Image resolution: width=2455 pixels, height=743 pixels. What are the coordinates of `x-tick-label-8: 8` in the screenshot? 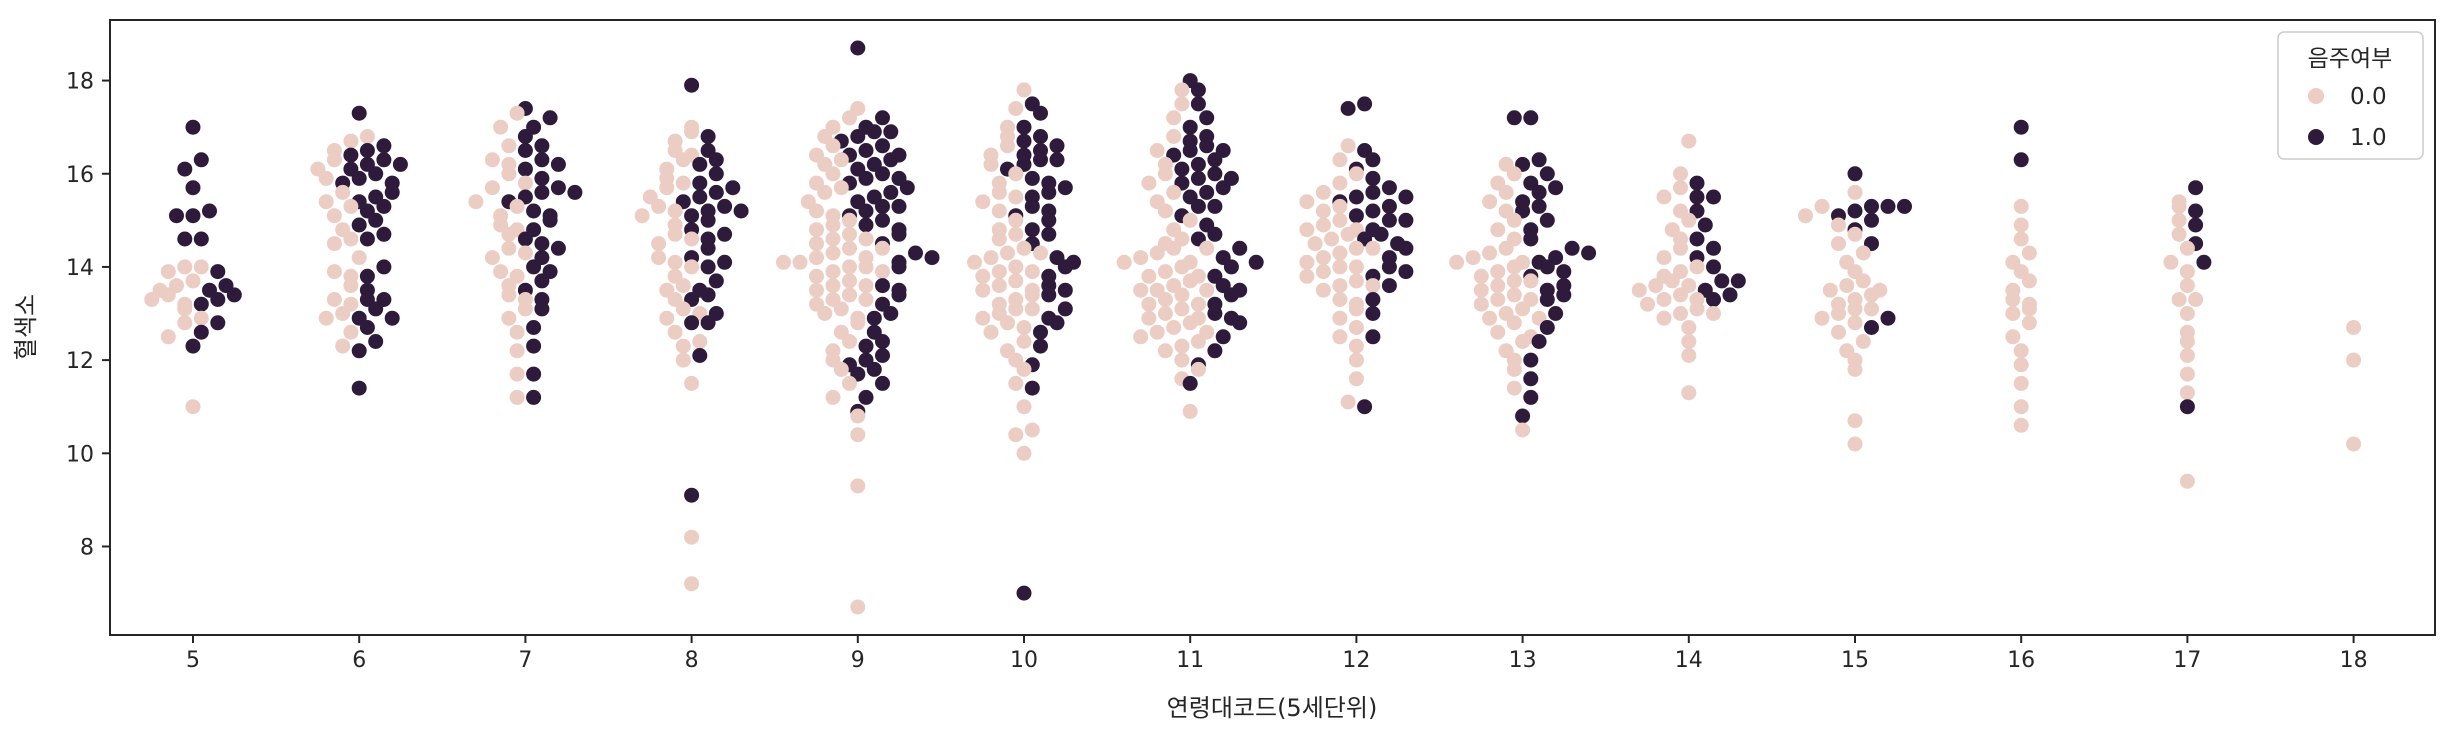 It's located at (692, 660).